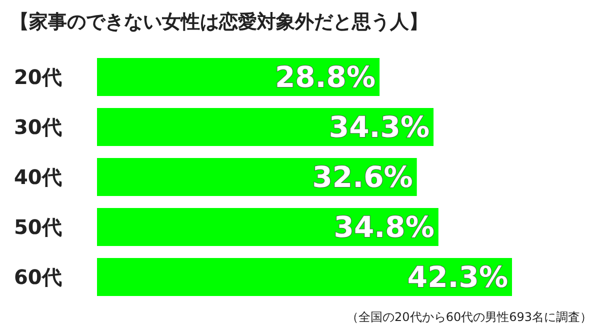 Image resolution: width=600 pixels, height=329 pixels. Describe the element at coordinates (457, 277) in the screenshot. I see `data-label: 42.3%` at that location.